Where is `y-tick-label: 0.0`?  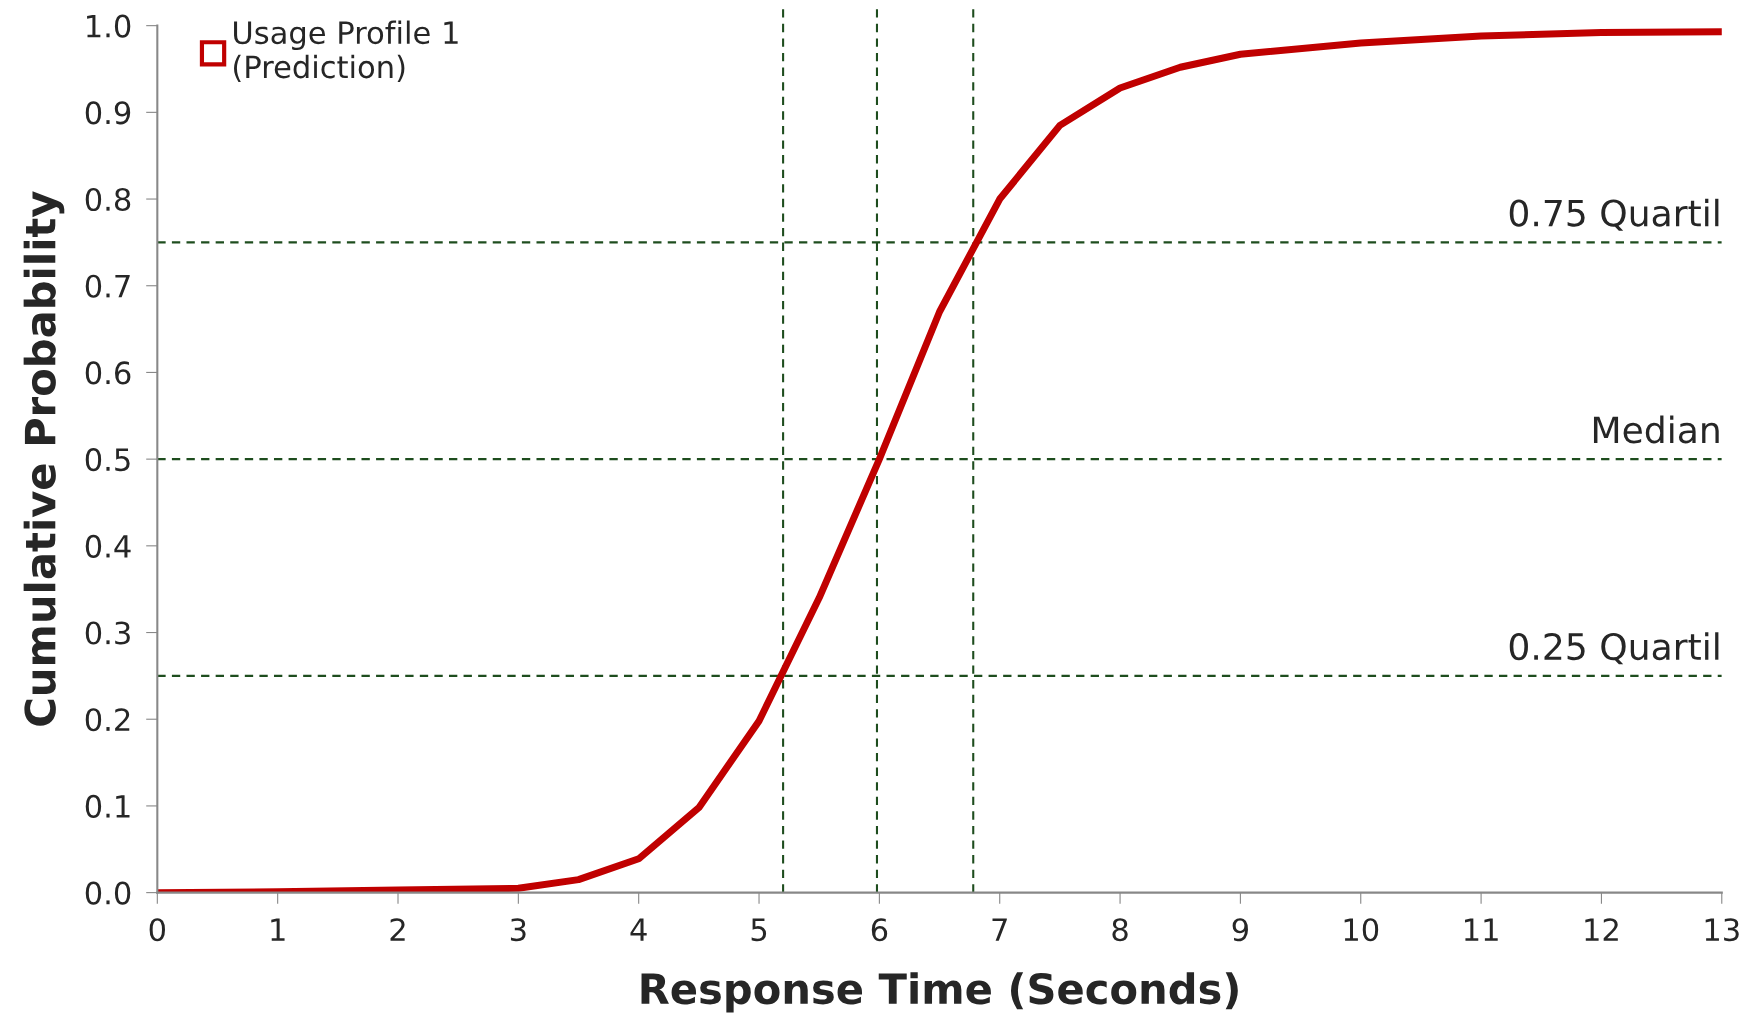 y-tick-label: 0.0 is located at coordinates (108, 893).